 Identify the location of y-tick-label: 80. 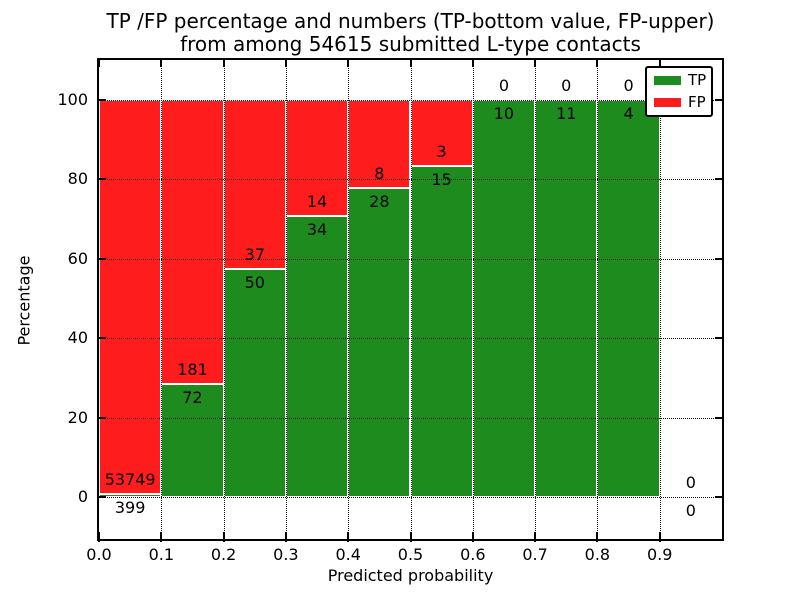
(77, 179).